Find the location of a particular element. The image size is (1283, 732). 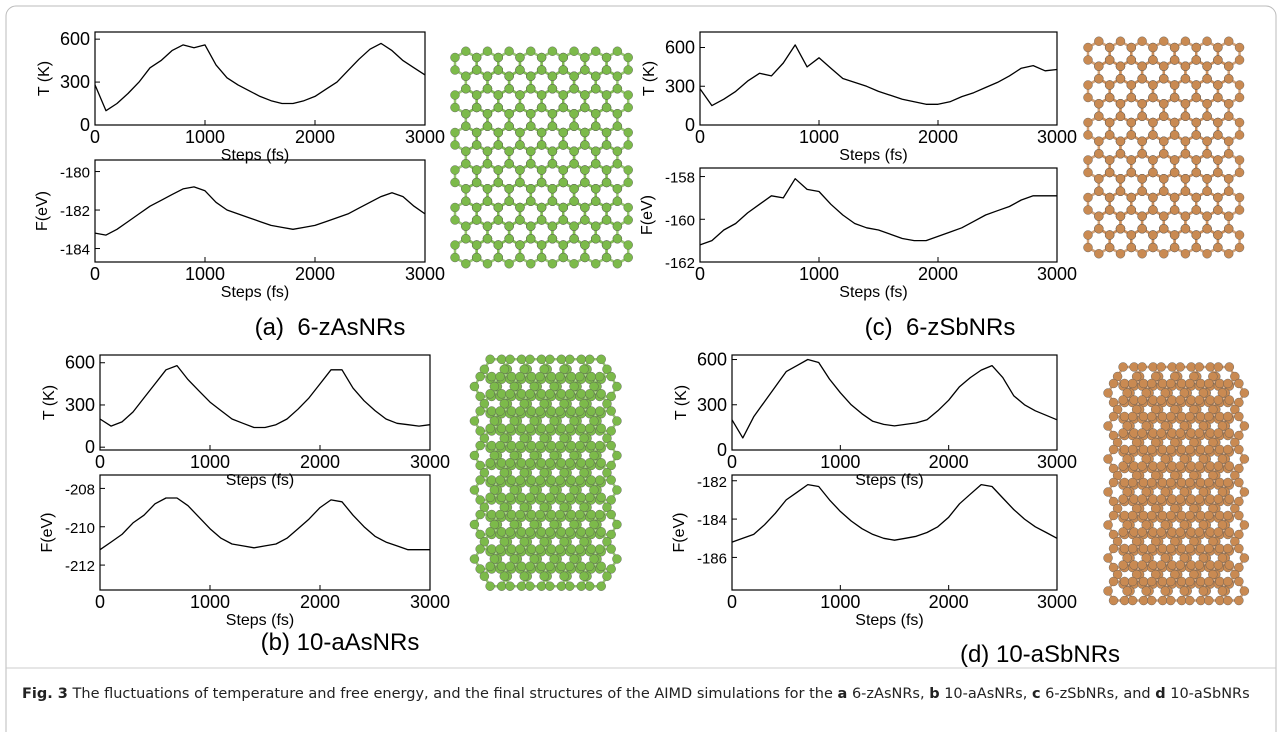

y-axis-label: F(eV) is located at coordinates (647, 215).